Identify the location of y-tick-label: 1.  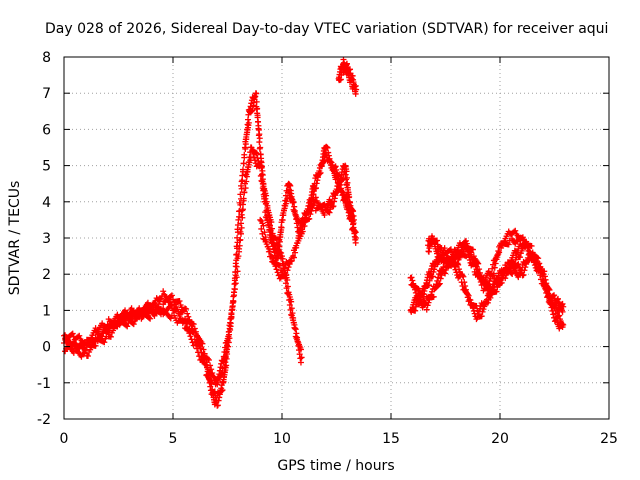
(46, 311).